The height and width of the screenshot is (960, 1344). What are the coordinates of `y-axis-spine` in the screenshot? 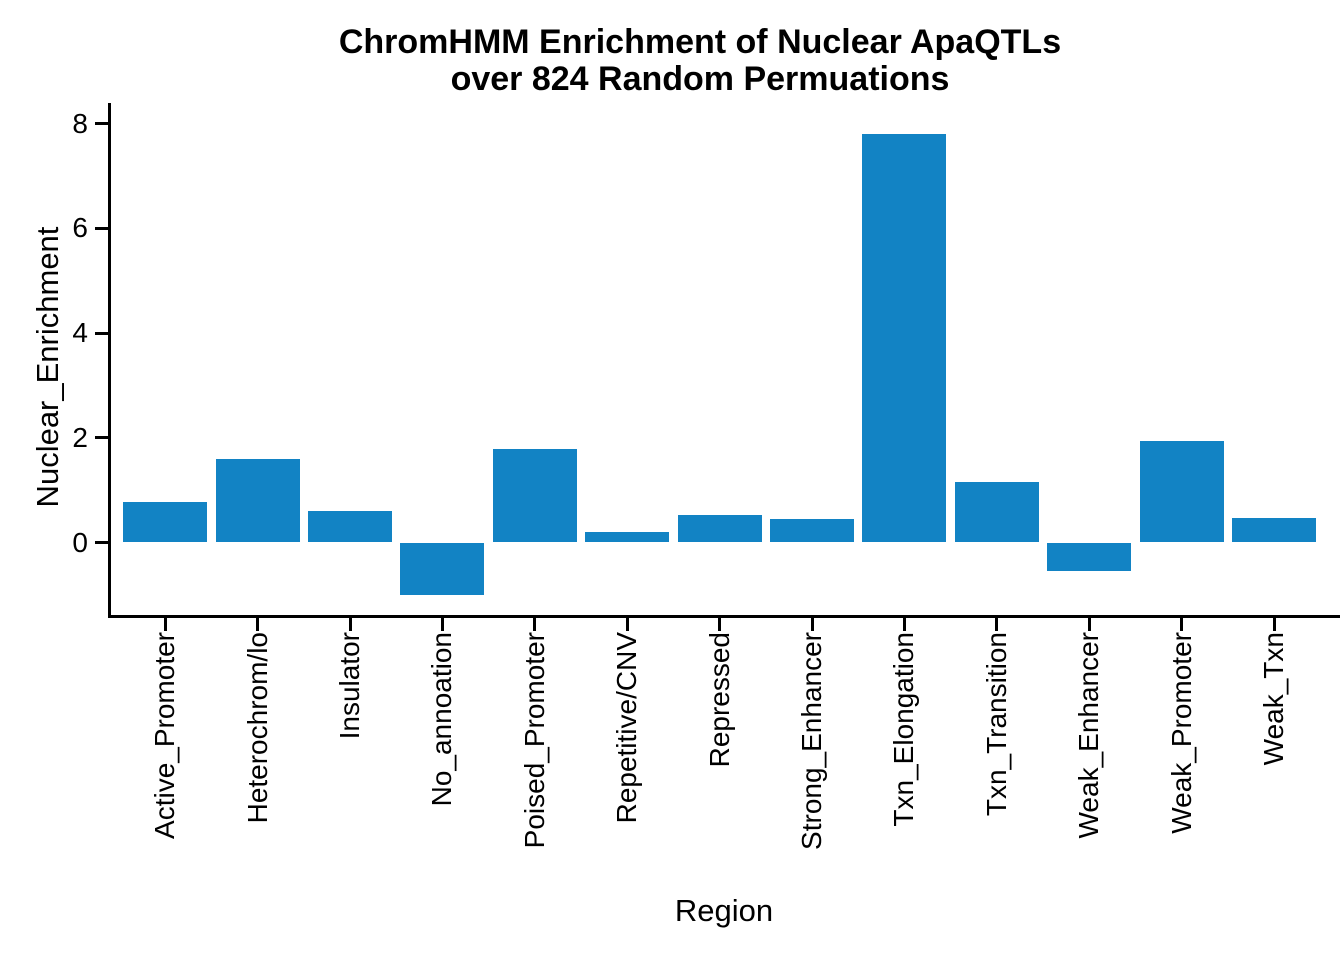 It's located at (109, 360).